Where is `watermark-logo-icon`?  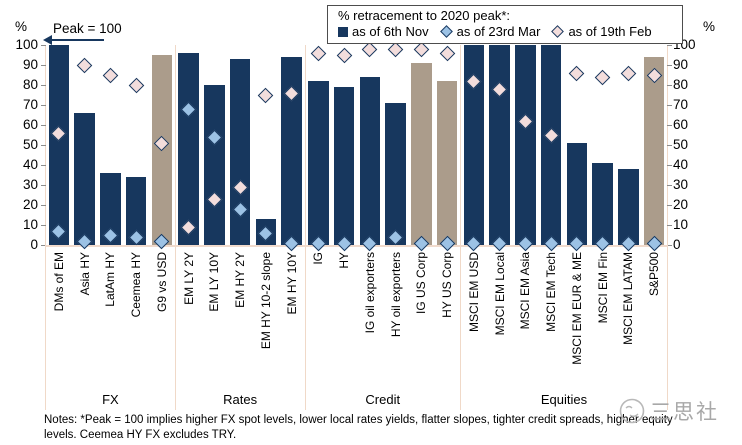 watermark-logo-icon is located at coordinates (632, 411).